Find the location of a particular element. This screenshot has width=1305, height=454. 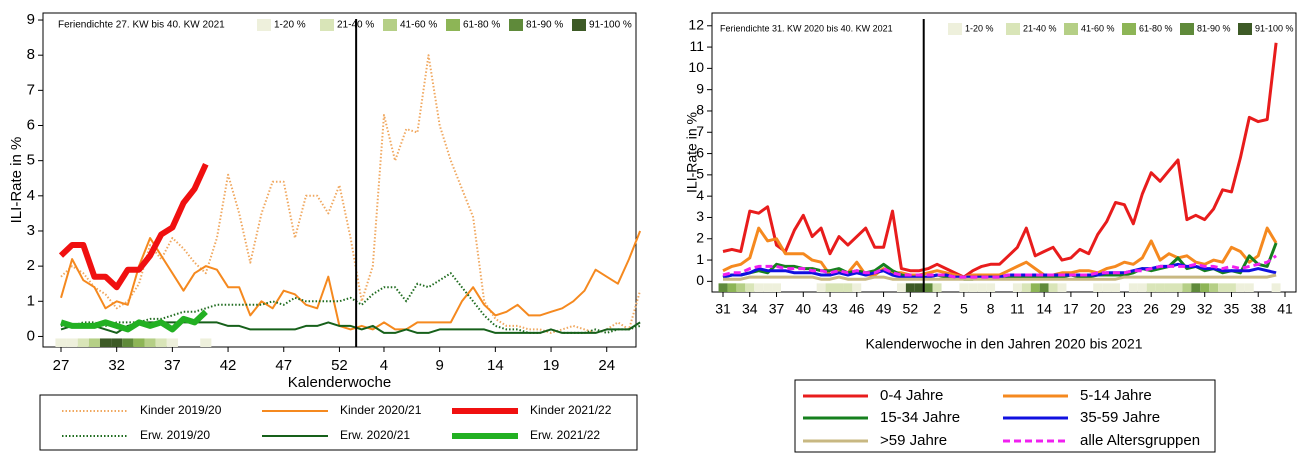

x-tick-label: 38 is located at coordinates (1258, 309).